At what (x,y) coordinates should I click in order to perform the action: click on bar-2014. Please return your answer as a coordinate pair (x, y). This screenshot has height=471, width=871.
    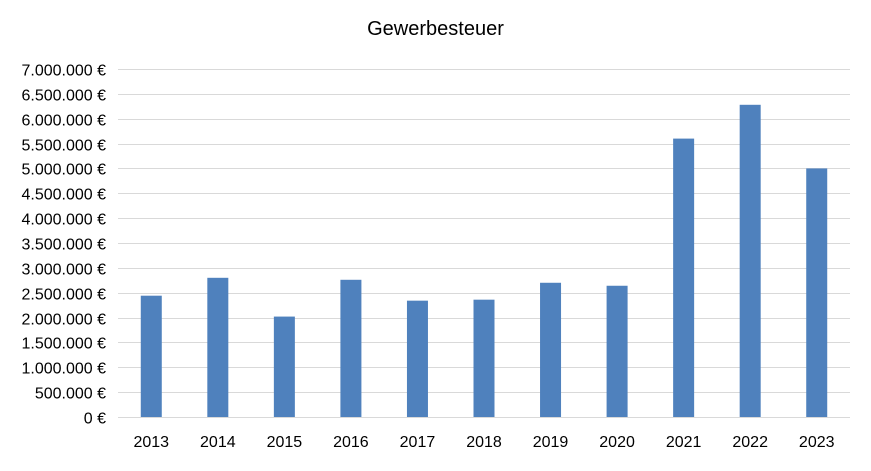
    Looking at the image, I should click on (218, 347).